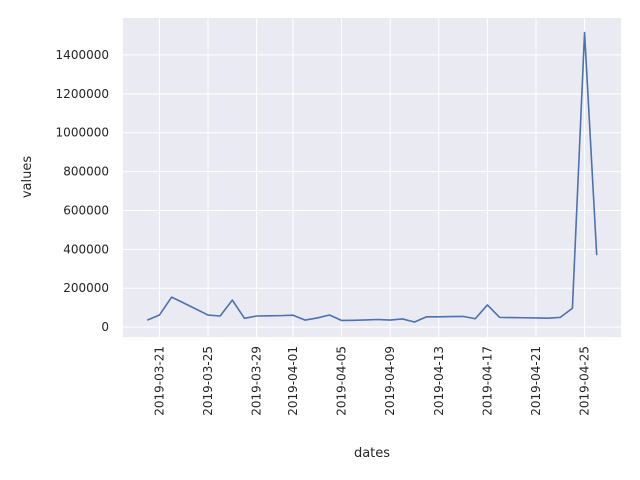 The image size is (640, 480). What do you see at coordinates (585, 381) in the screenshot?
I see `x-tick-label: 2019-04-25` at bounding box center [585, 381].